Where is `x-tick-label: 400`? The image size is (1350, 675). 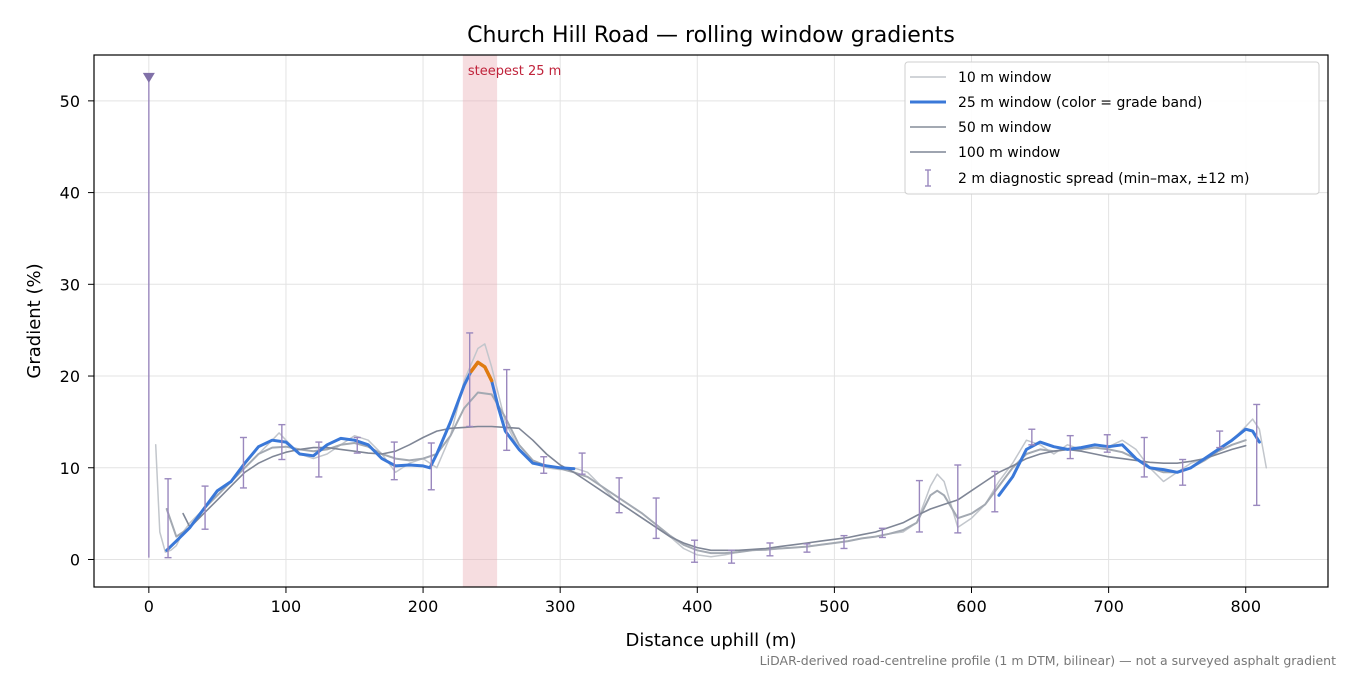
x-tick-label: 400 is located at coordinates (697, 606).